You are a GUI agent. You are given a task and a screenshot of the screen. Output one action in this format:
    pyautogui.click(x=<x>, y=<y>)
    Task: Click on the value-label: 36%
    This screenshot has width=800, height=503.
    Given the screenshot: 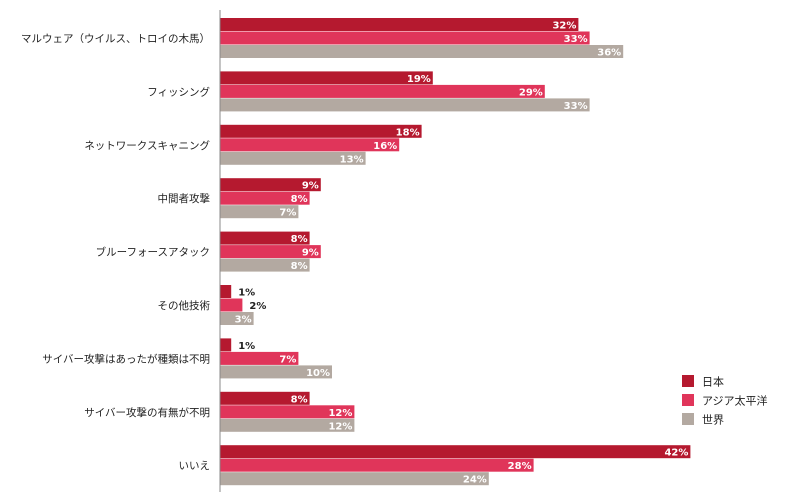 What is the action you would take?
    pyautogui.click(x=609, y=53)
    